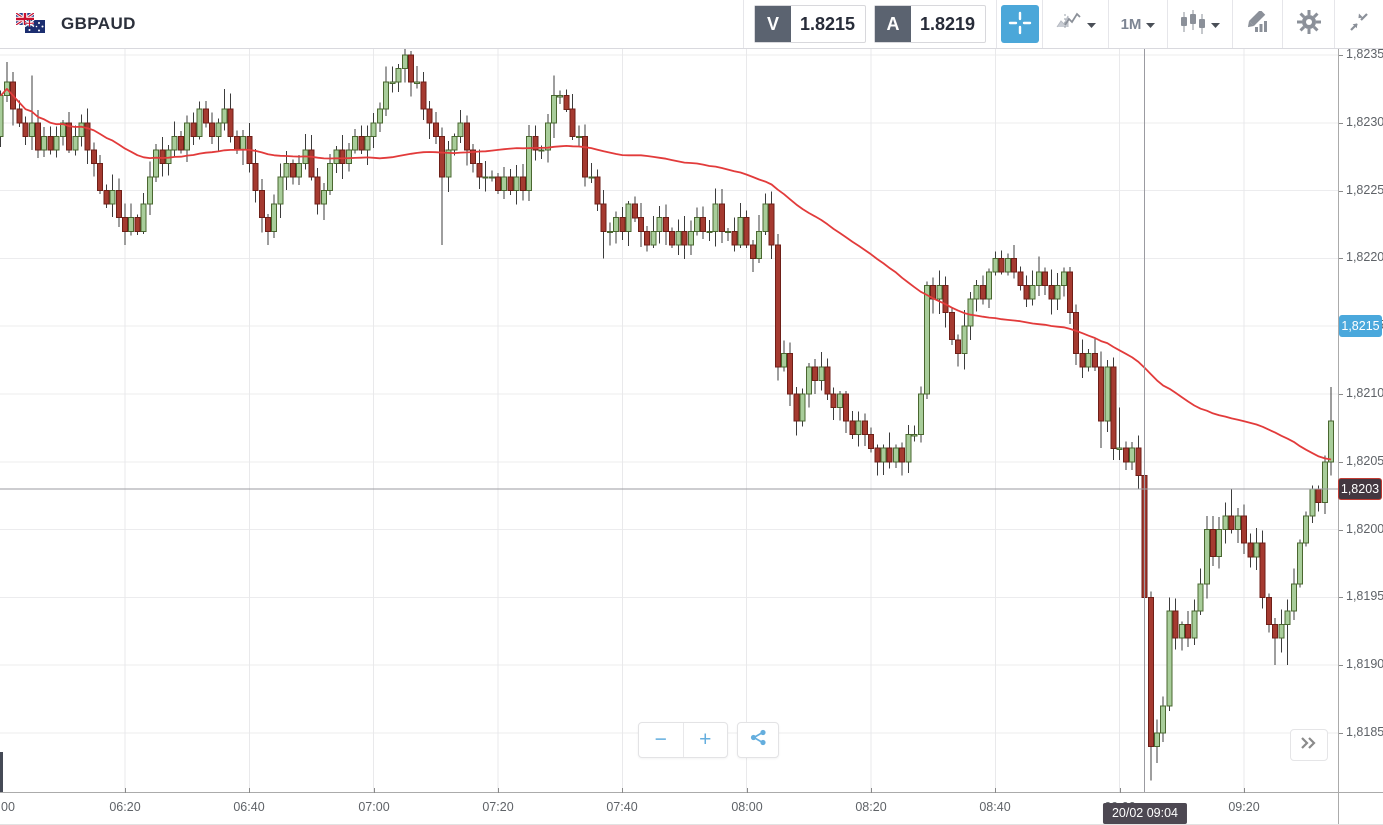 The height and width of the screenshot is (825, 1383). I want to click on time-tick-label: 07:00, so click(374, 807).